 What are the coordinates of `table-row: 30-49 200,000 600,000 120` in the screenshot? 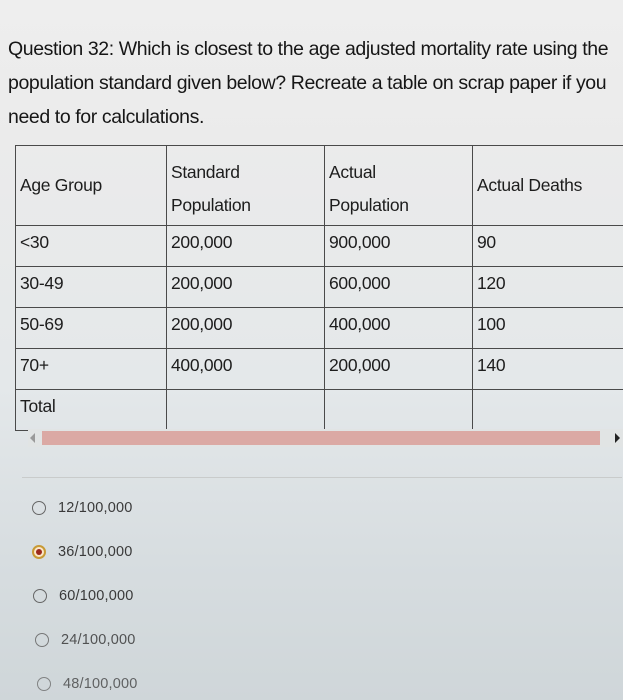 It's located at (319, 287).